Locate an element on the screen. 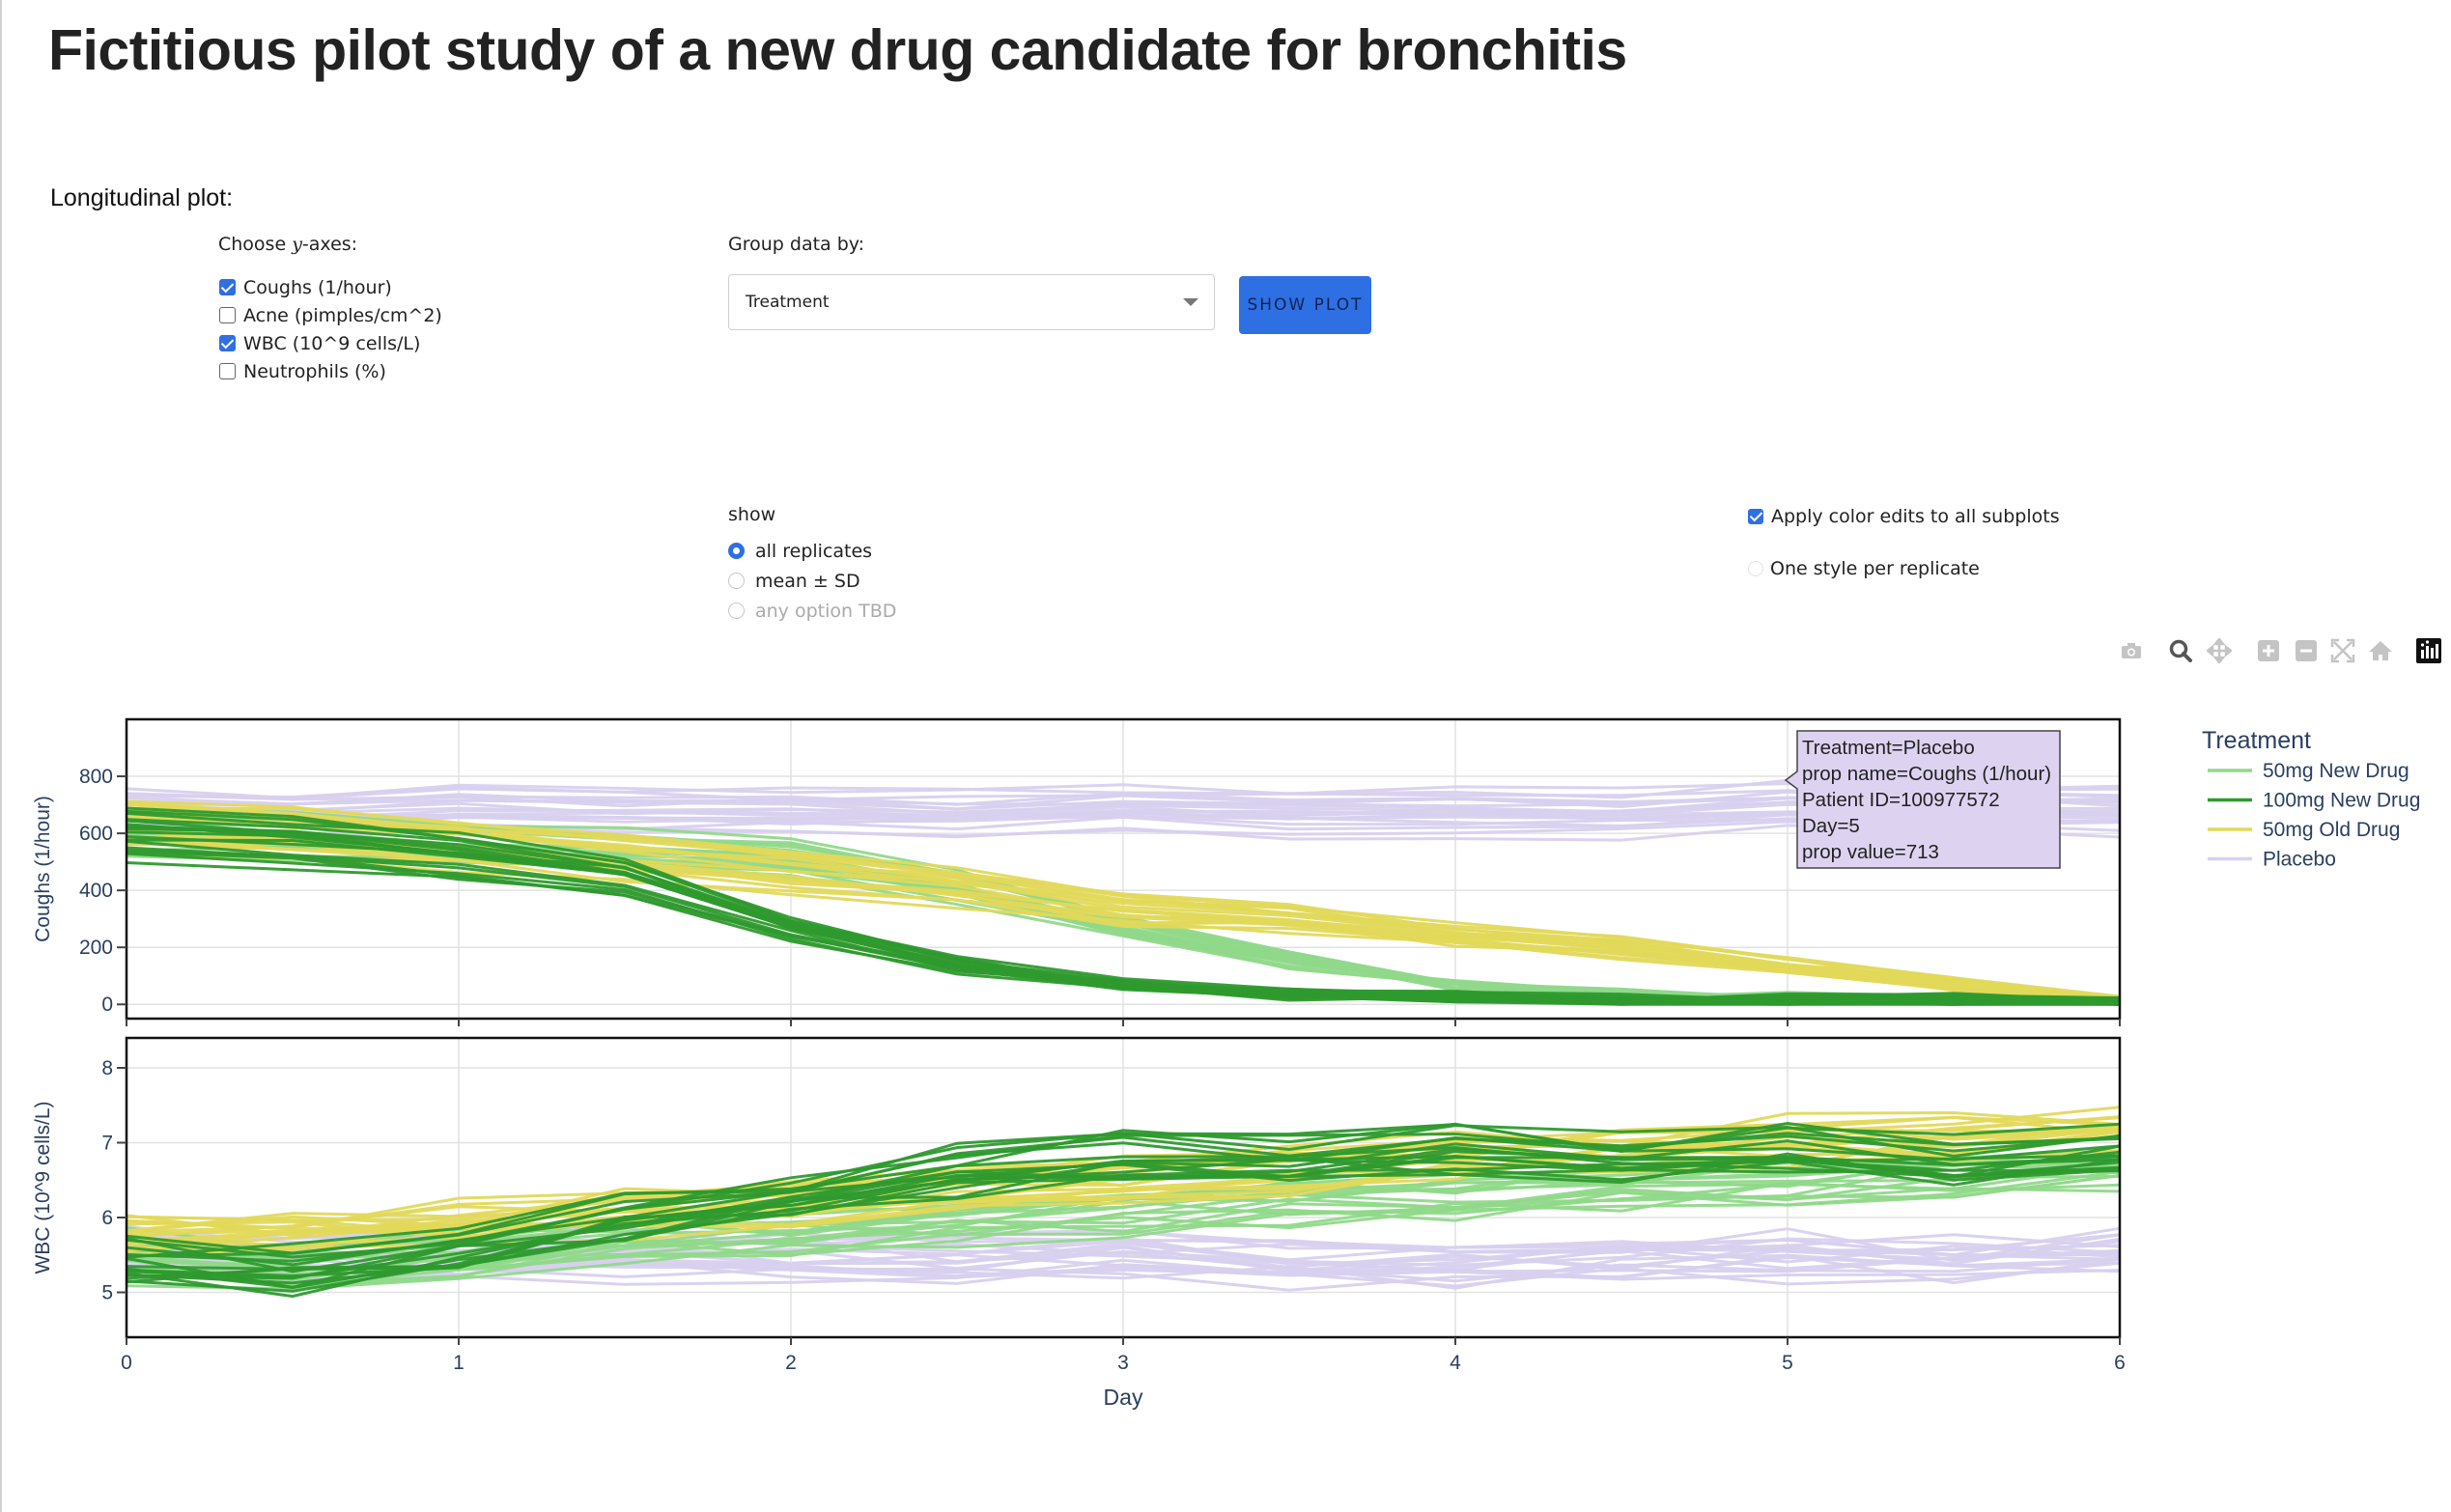 This screenshot has height=1512, width=2451. y-tick-label: 600 is located at coordinates (96, 834).